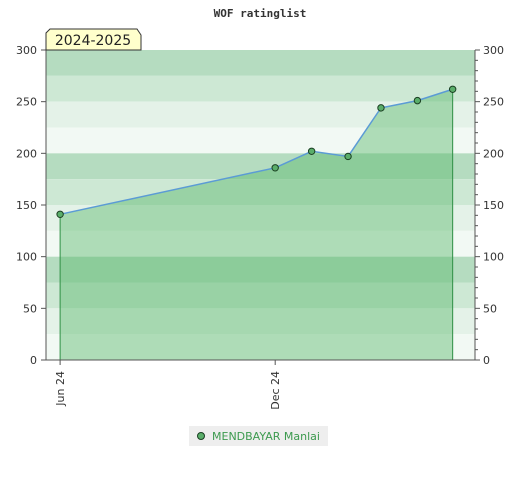 The width and height of the screenshot is (520, 480). Describe the element at coordinates (201, 436) in the screenshot. I see `legend-marker-icon` at that location.